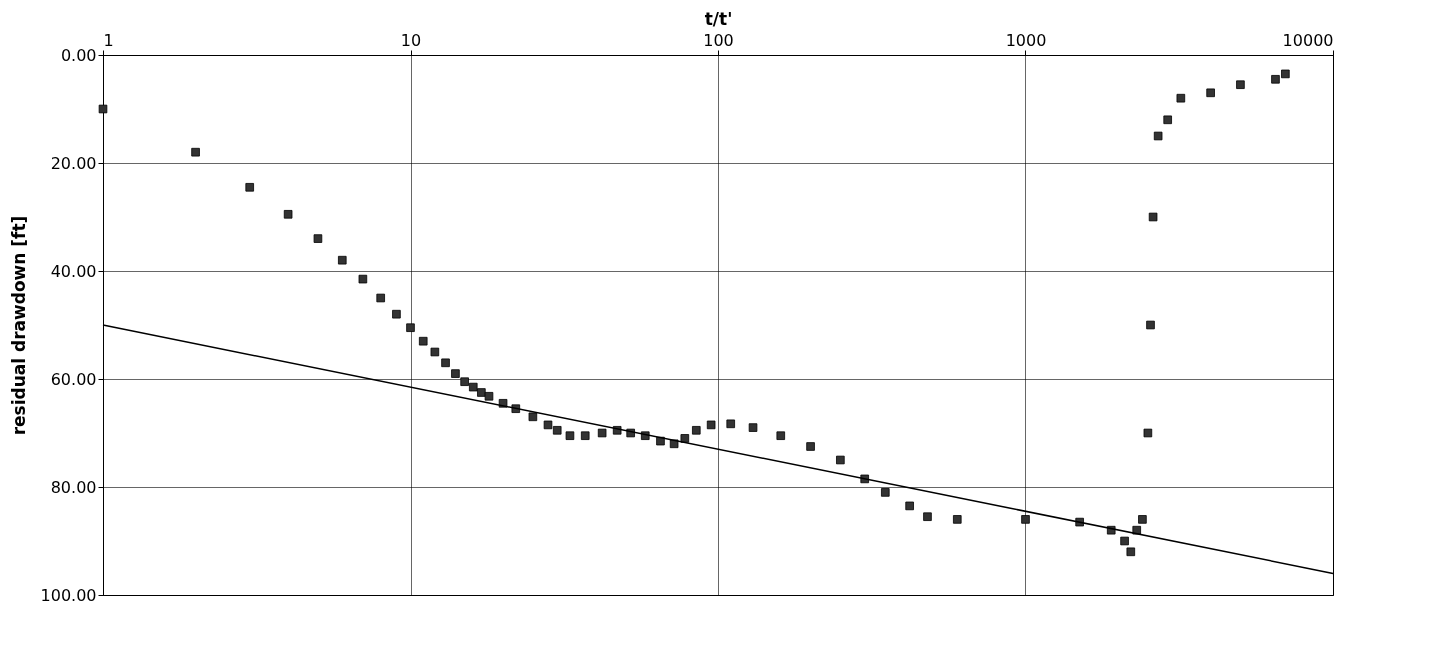  Describe the element at coordinates (73, 379) in the screenshot. I see `y-tick-label: 60.00` at that location.